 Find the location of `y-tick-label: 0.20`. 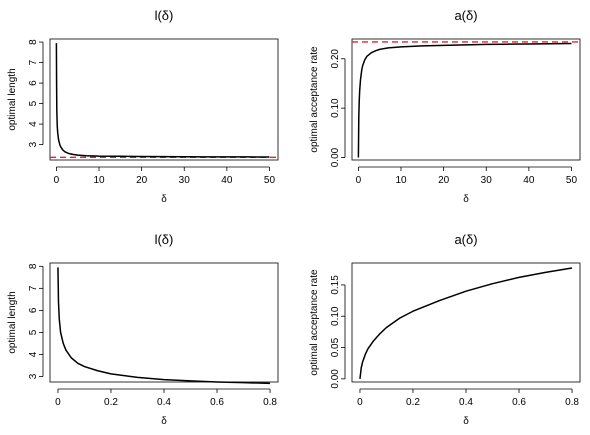

y-tick-label: 0.20 is located at coordinates (335, 59).